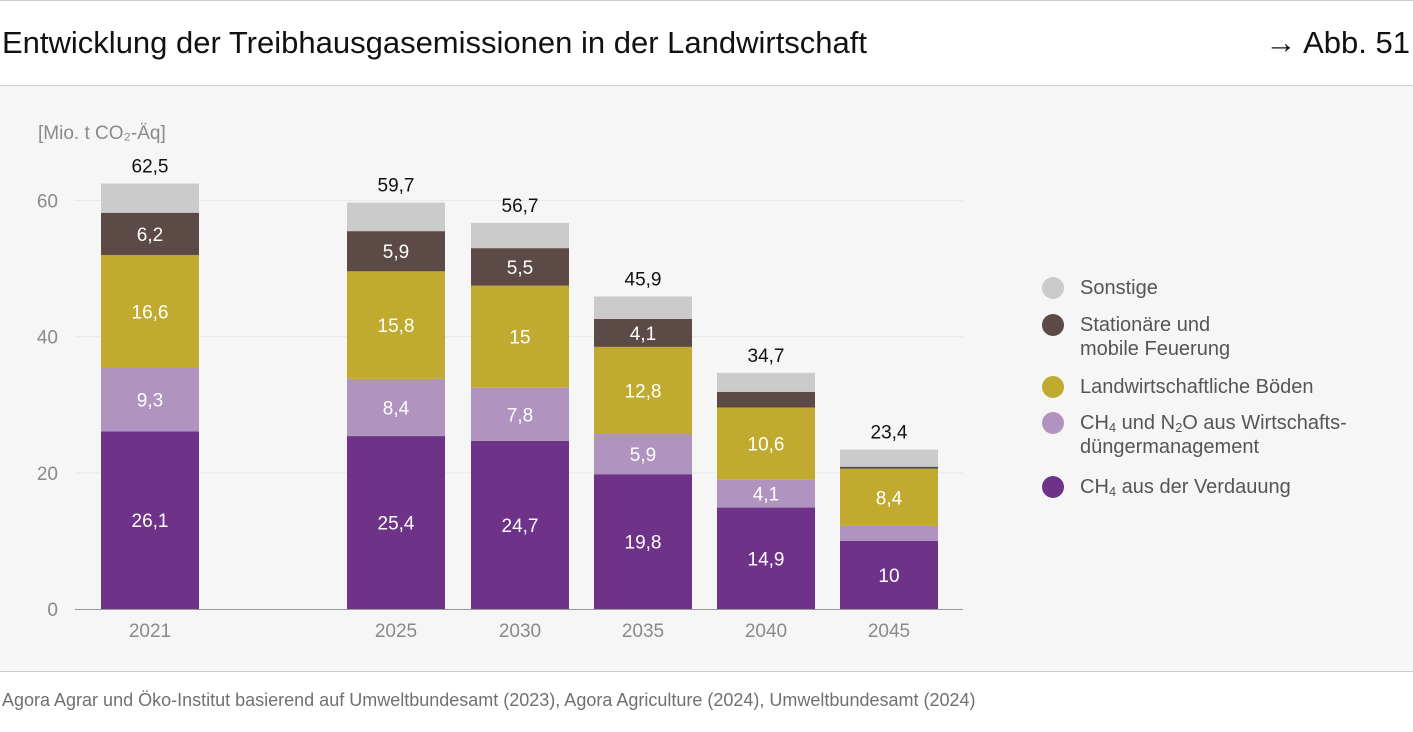 Image resolution: width=1413 pixels, height=732 pixels. I want to click on bar-segment-feuerung-2021, so click(150, 233).